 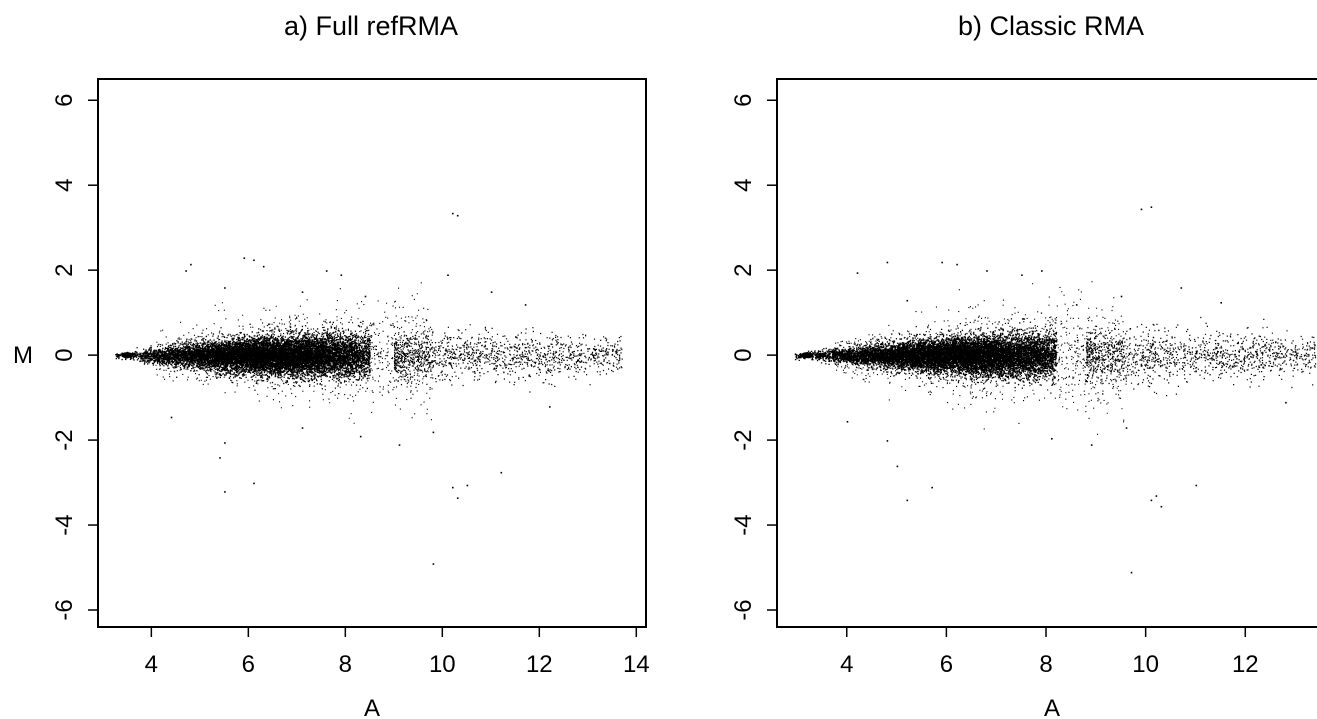 What do you see at coordinates (345, 664) in the screenshot?
I see `panel-a-x-tick-label: 8` at bounding box center [345, 664].